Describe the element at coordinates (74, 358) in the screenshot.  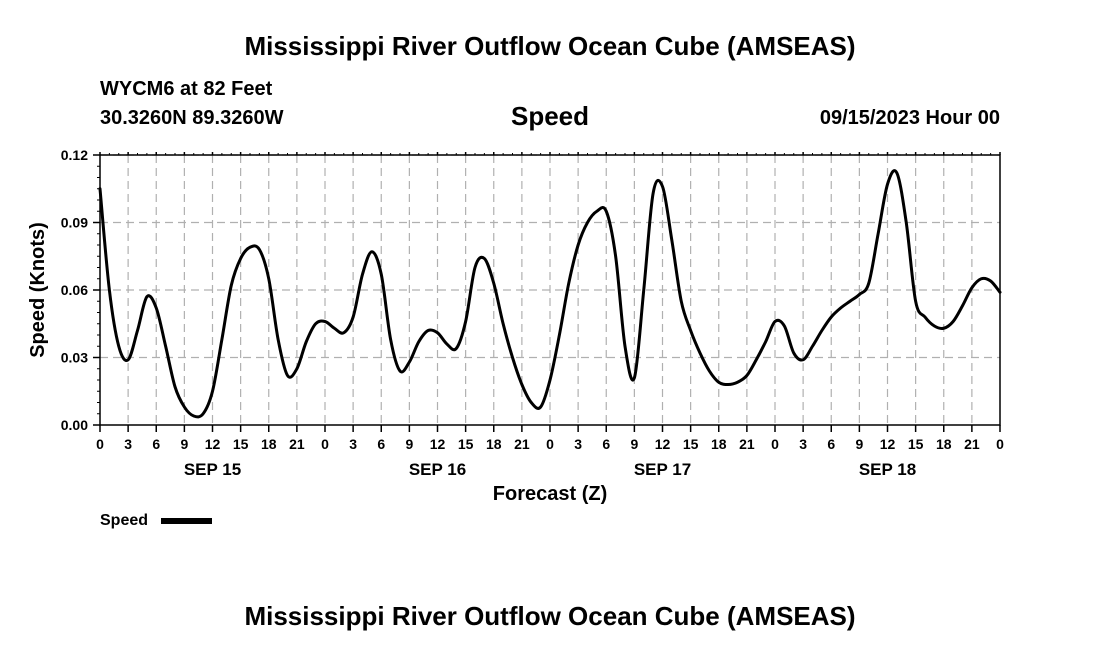
I see `y-tick-label: 0.03` at that location.